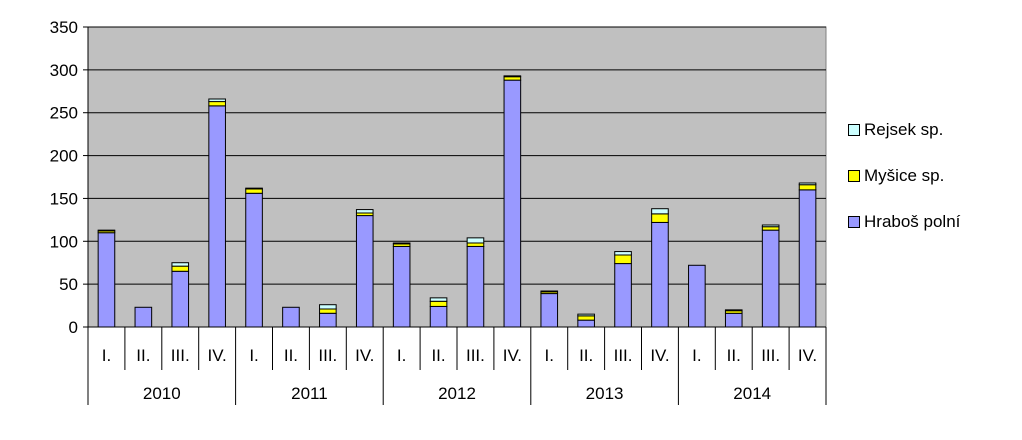  Describe the element at coordinates (605, 393) in the screenshot. I see `x-group-label: 2013` at that location.